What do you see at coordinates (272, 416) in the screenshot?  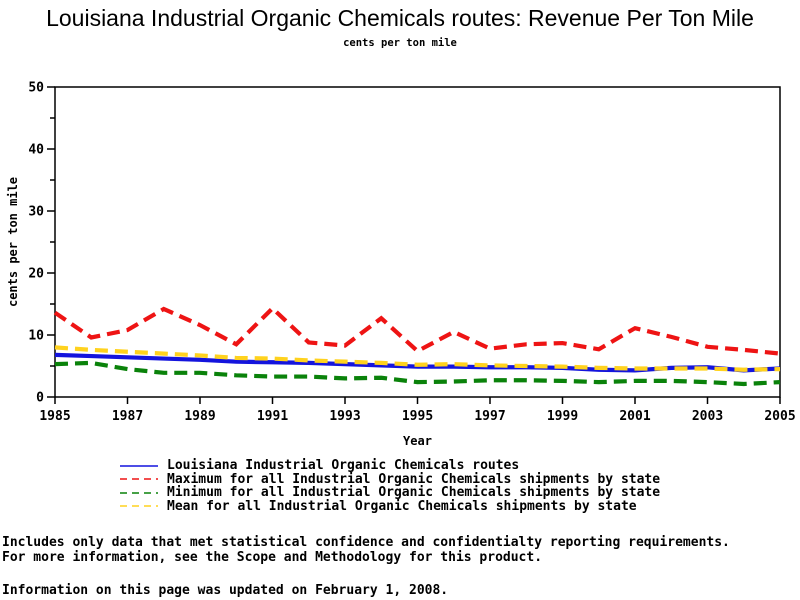 I see `svg-text: 1991` at bounding box center [272, 416].